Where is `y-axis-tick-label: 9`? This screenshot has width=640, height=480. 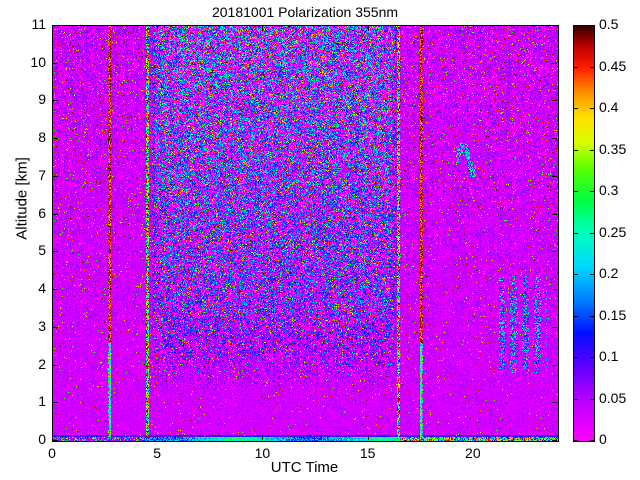 y-axis-tick-label: 9 is located at coordinates (42, 99).